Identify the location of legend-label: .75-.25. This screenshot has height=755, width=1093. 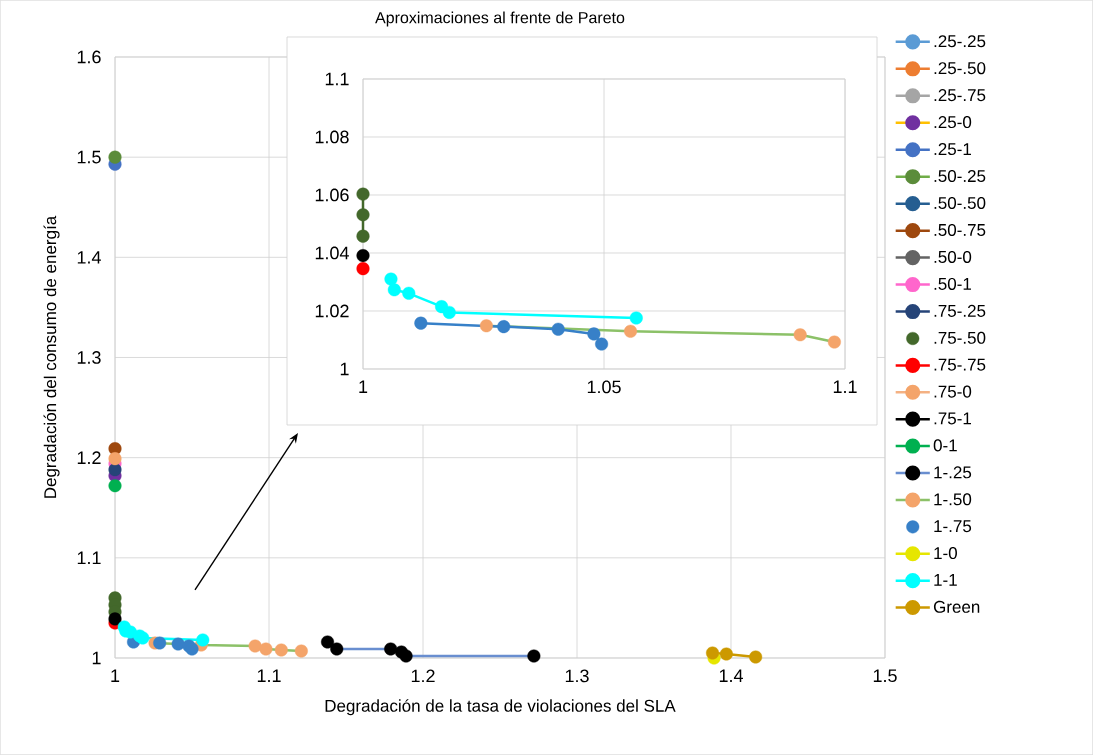
(960, 310).